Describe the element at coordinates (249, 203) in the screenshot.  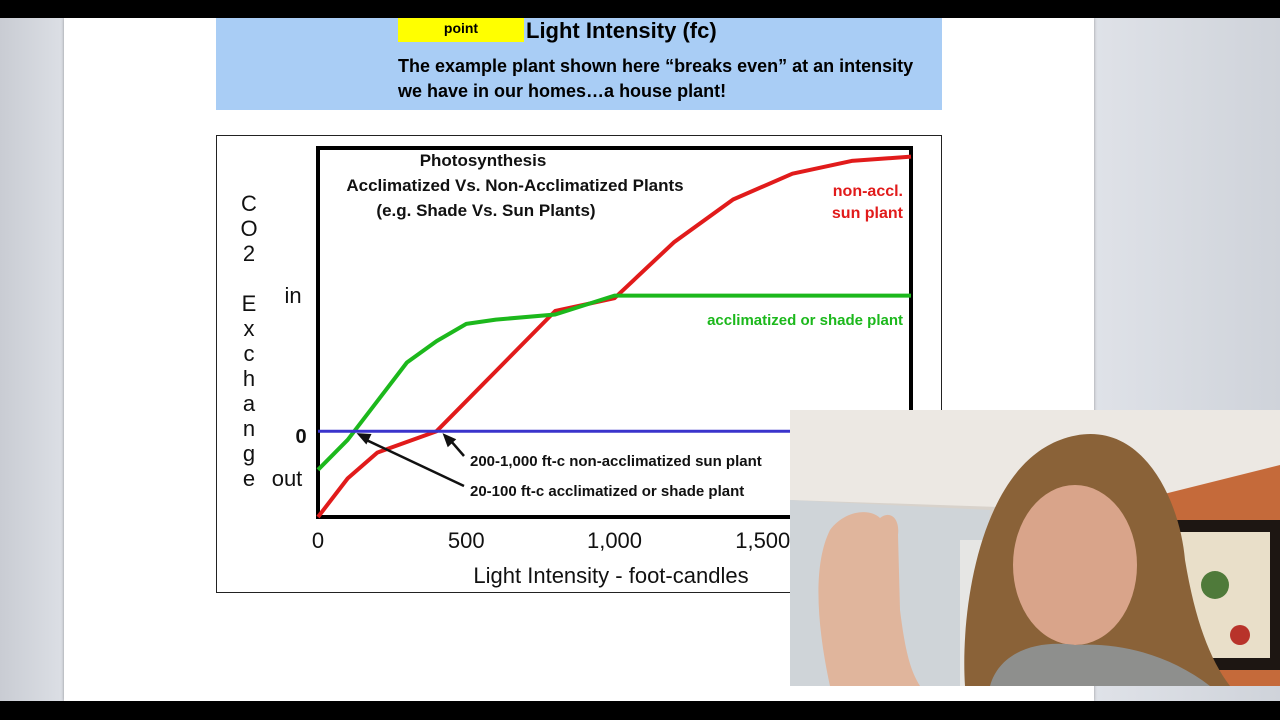
I see `y-axis-letter-0: C` at that location.